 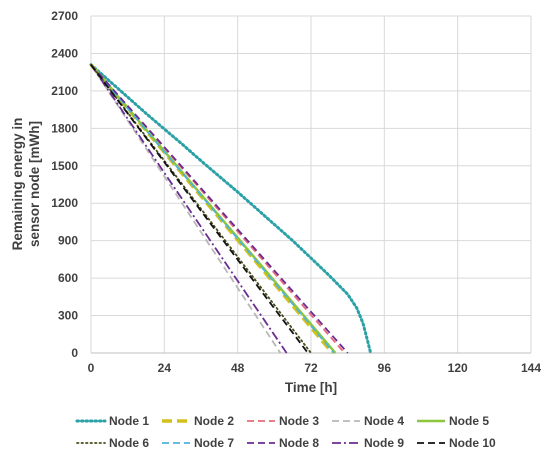 What do you see at coordinates (311, 387) in the screenshot?
I see `x-axis-title: Time [h]` at bounding box center [311, 387].